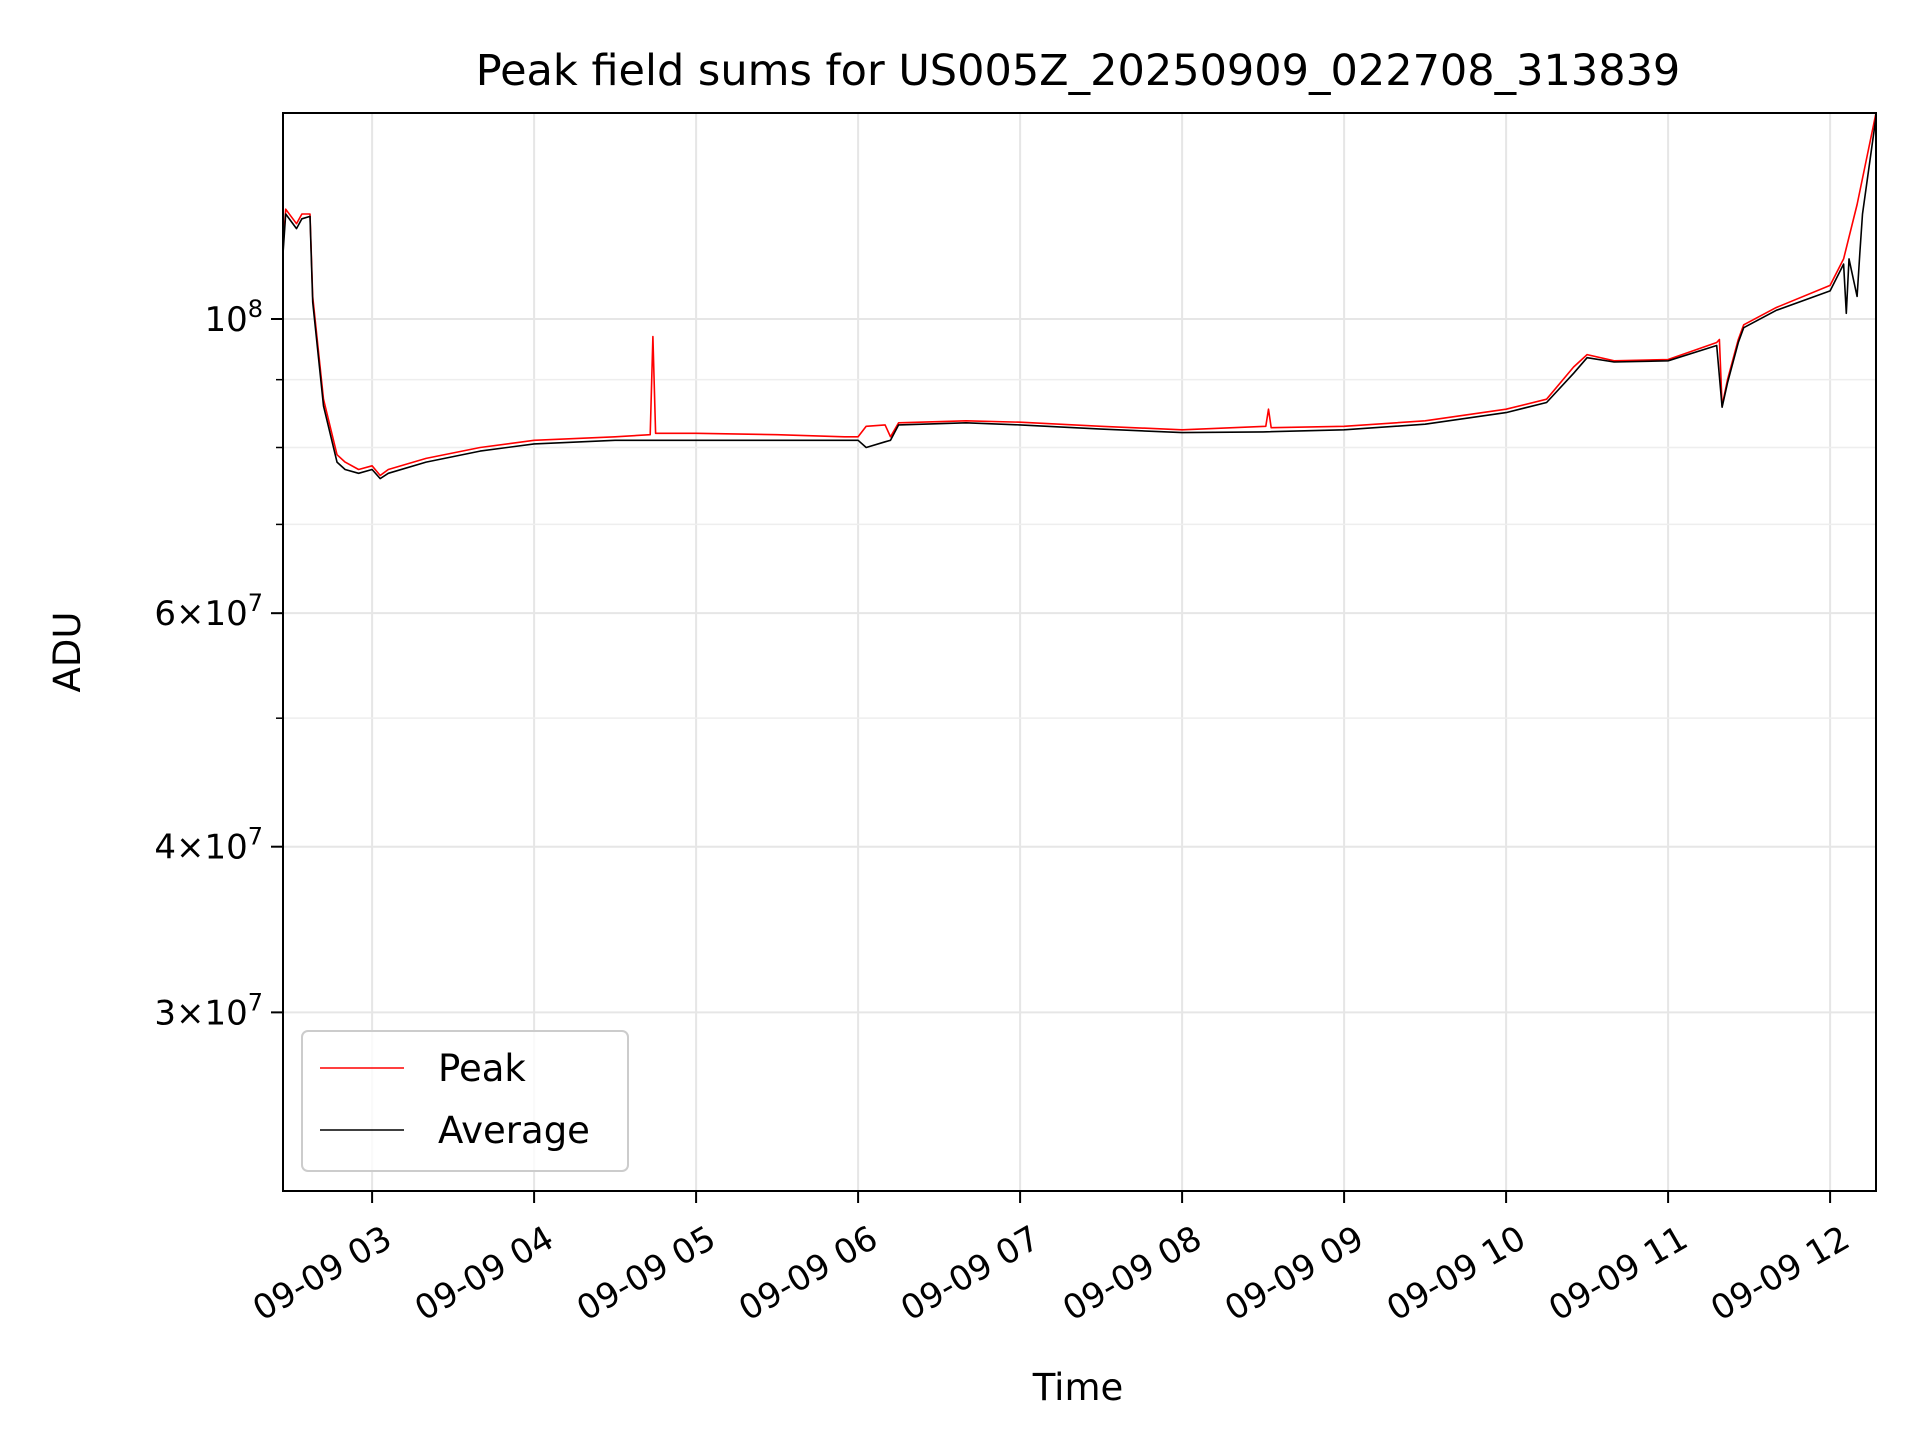  What do you see at coordinates (322, 1273) in the screenshot?
I see `x-tick-label: 09-09 03` at bounding box center [322, 1273].